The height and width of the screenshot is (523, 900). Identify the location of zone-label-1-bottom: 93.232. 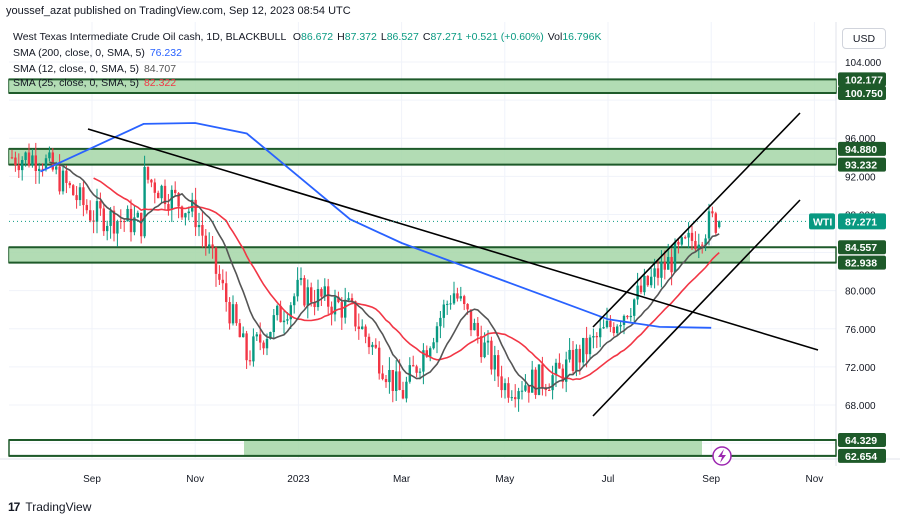
(861, 166).